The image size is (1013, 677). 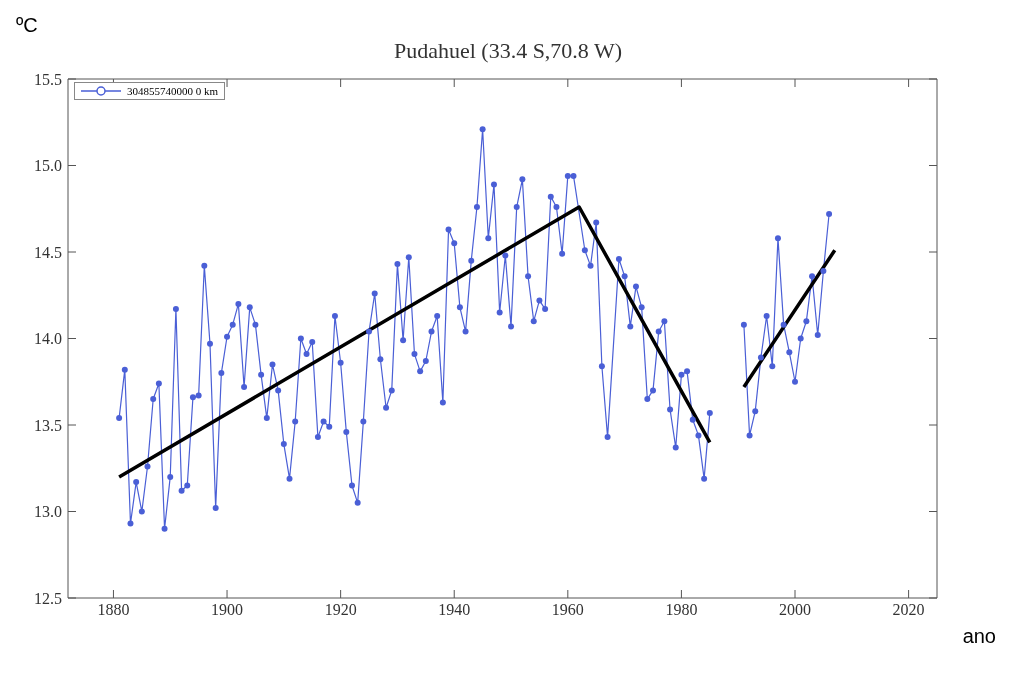 I want to click on y-tick-label: 15.0, so click(x=48, y=166).